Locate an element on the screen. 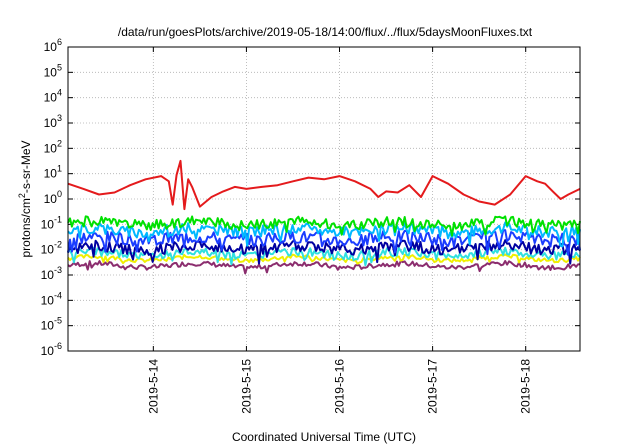 This screenshot has height=448, width=640. y-tick-label: 10¹ is located at coordinates (53, 172).